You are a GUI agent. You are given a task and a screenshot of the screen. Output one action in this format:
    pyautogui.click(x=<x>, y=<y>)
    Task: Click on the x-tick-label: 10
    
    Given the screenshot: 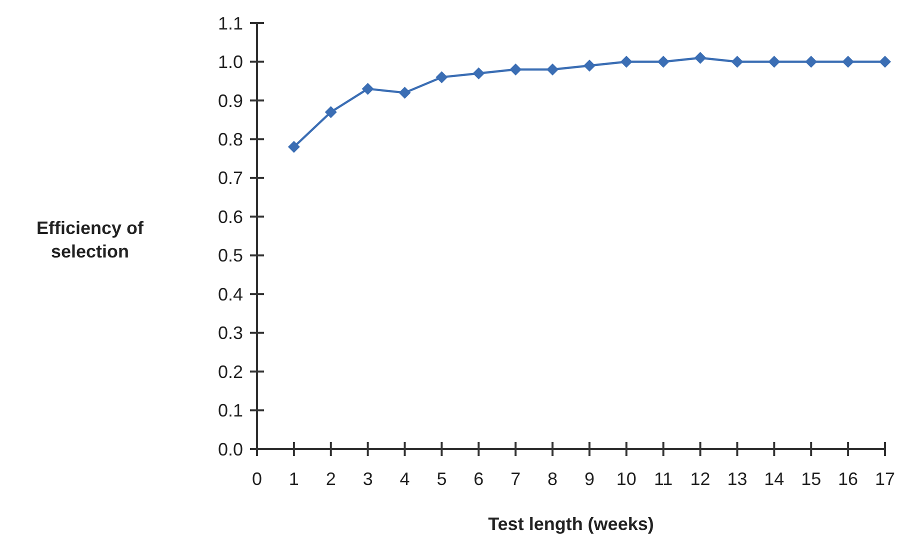 What is the action you would take?
    pyautogui.click(x=626, y=479)
    